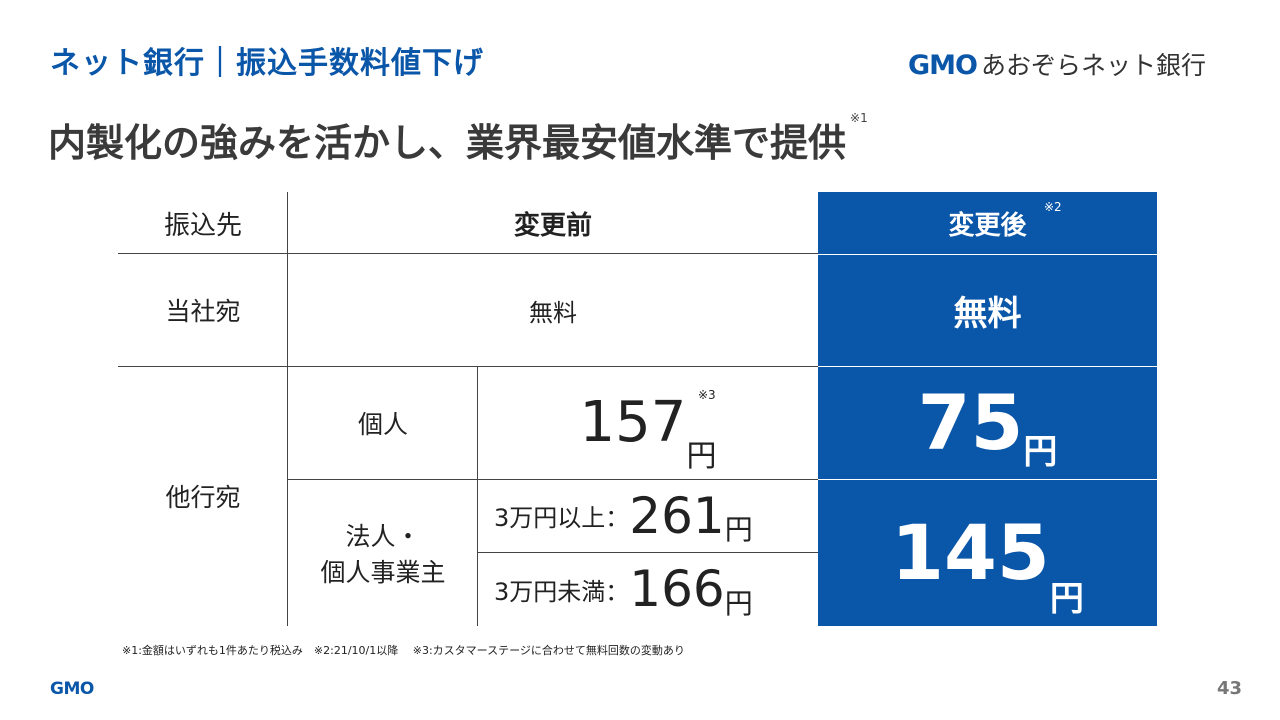  What do you see at coordinates (677, 515) in the screenshot?
I see `tier1-amount: 261` at bounding box center [677, 515].